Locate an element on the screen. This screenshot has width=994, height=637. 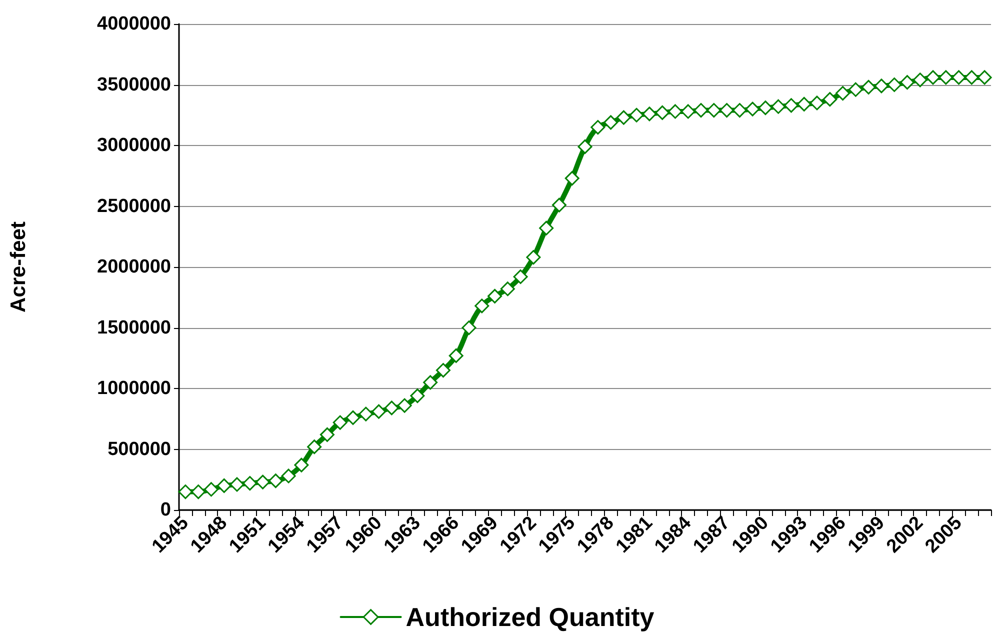
y-tick-label: 3500000 is located at coordinates (134, 85).